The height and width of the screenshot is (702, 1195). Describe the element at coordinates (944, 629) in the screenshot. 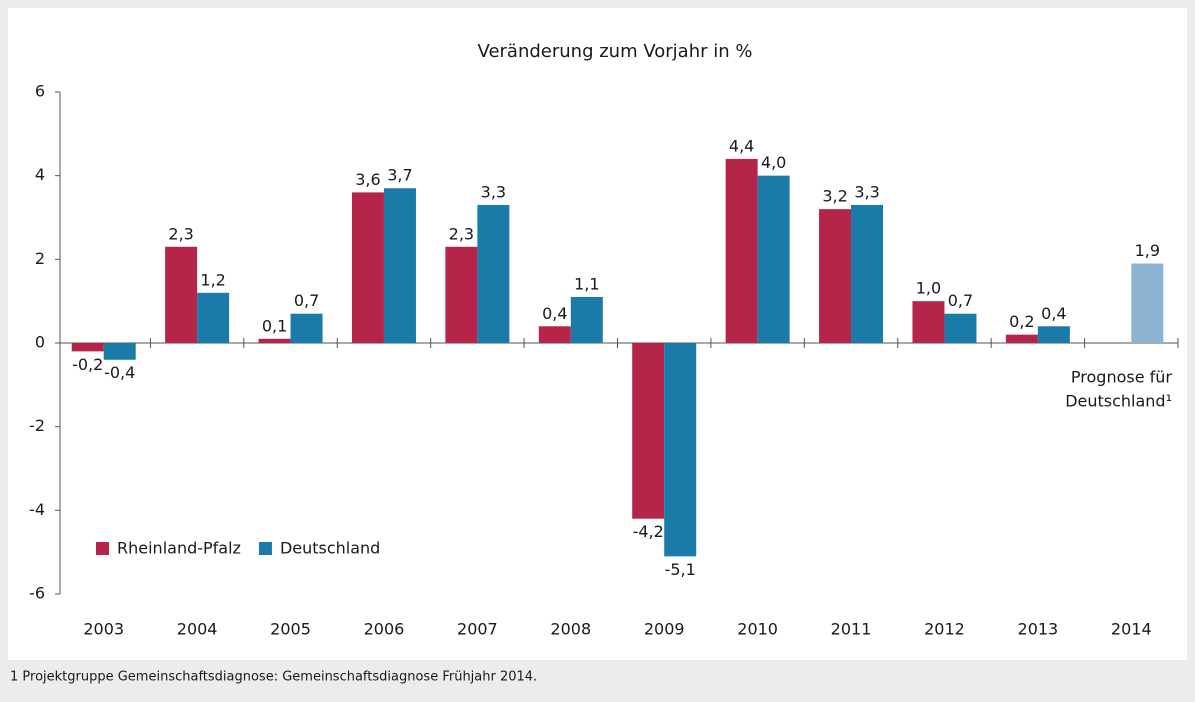

I see `x-tick-label: 2012` at that location.